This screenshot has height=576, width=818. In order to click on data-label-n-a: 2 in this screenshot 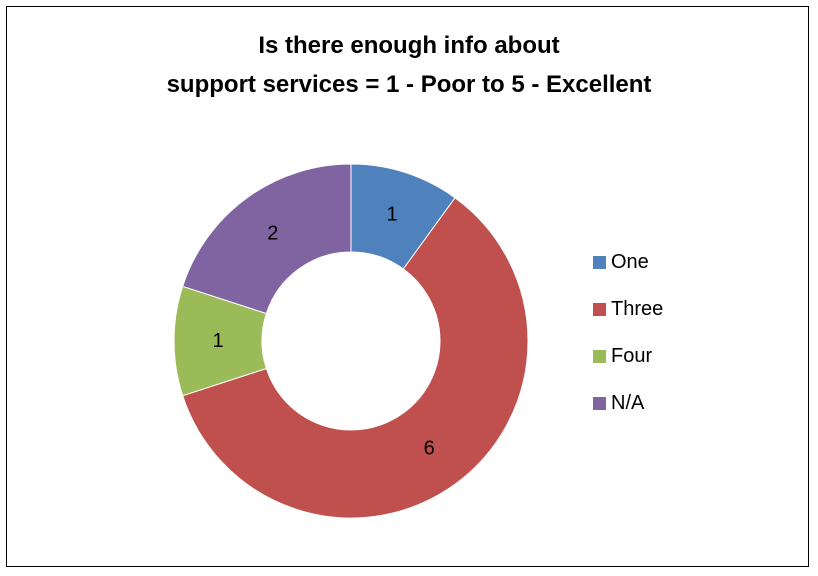, I will do `click(272, 233)`.